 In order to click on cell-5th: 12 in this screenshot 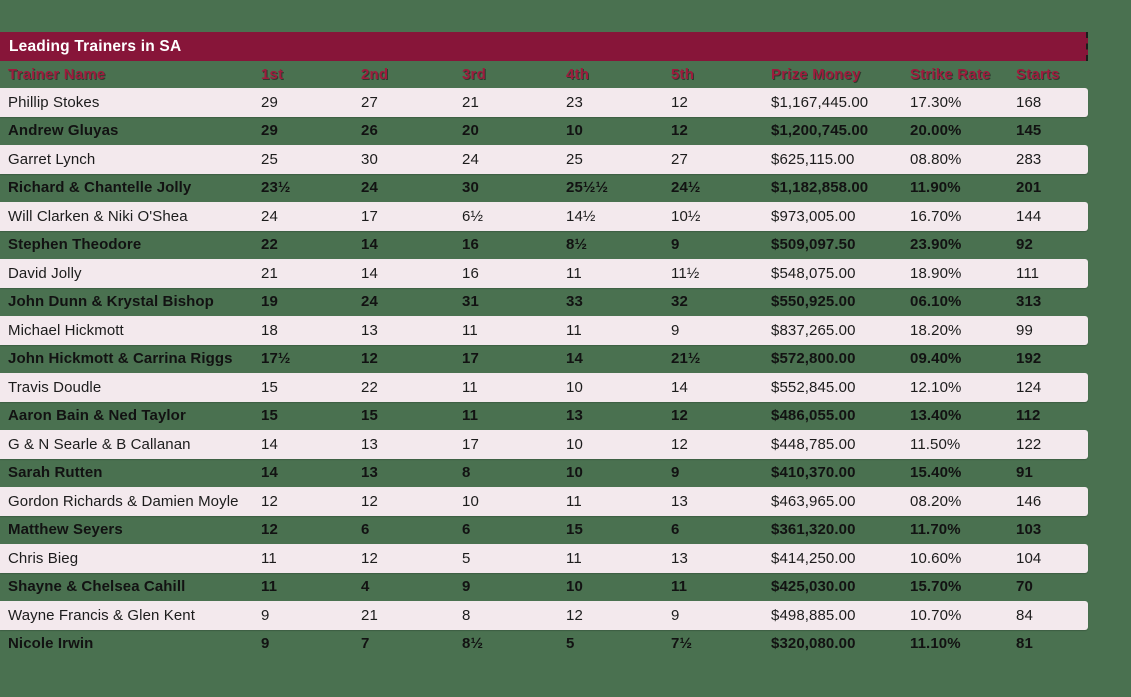, I will do `click(679, 444)`.